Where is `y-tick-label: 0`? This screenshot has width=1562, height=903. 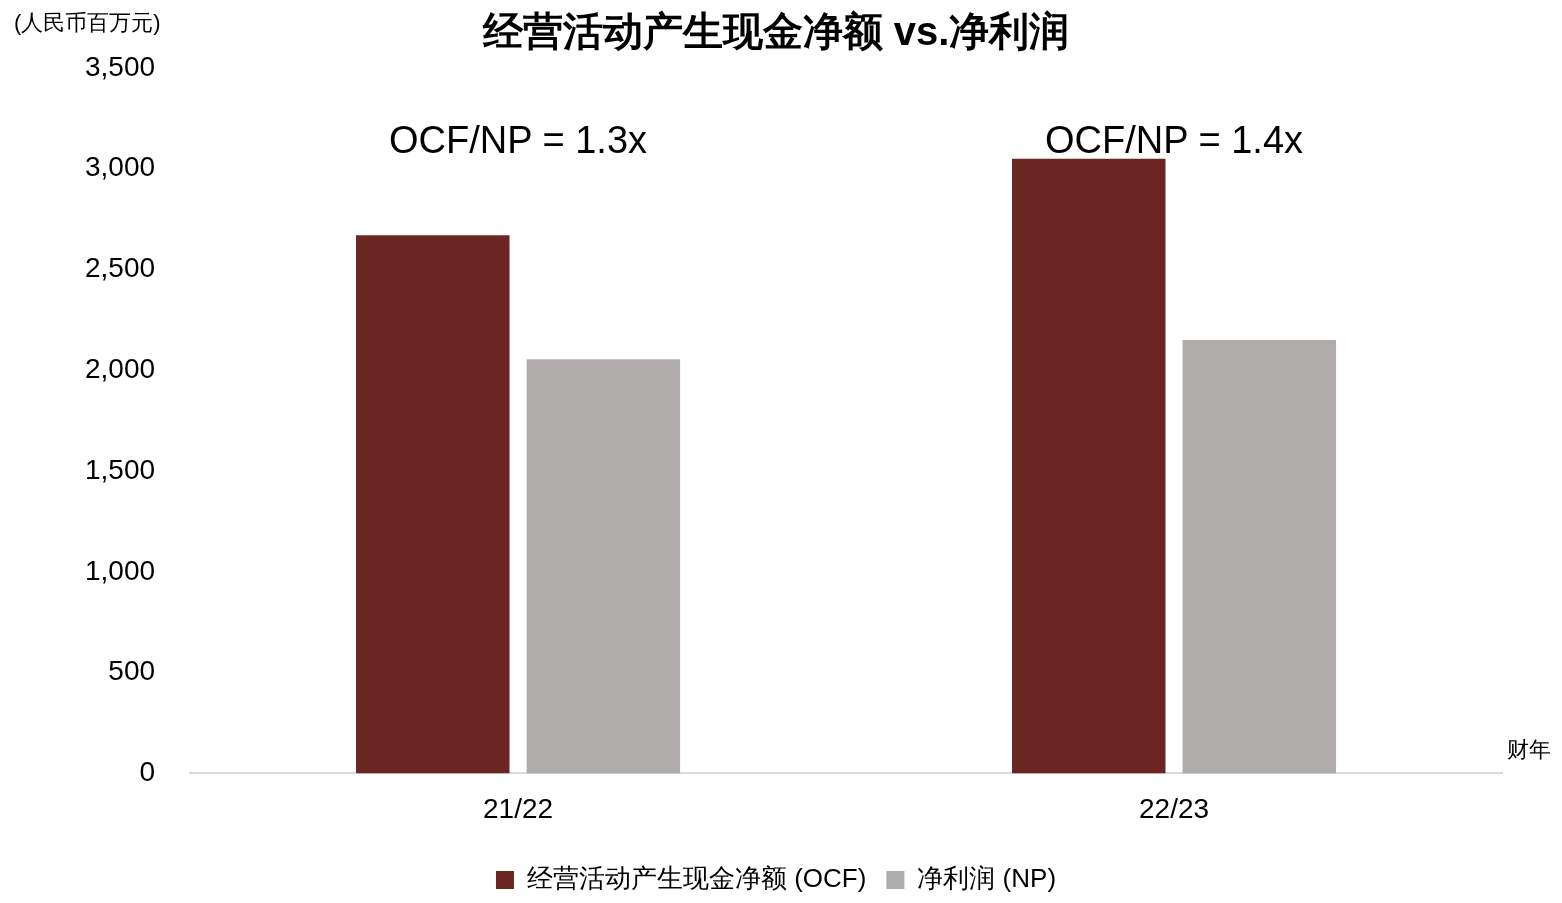 y-tick-label: 0 is located at coordinates (147, 772).